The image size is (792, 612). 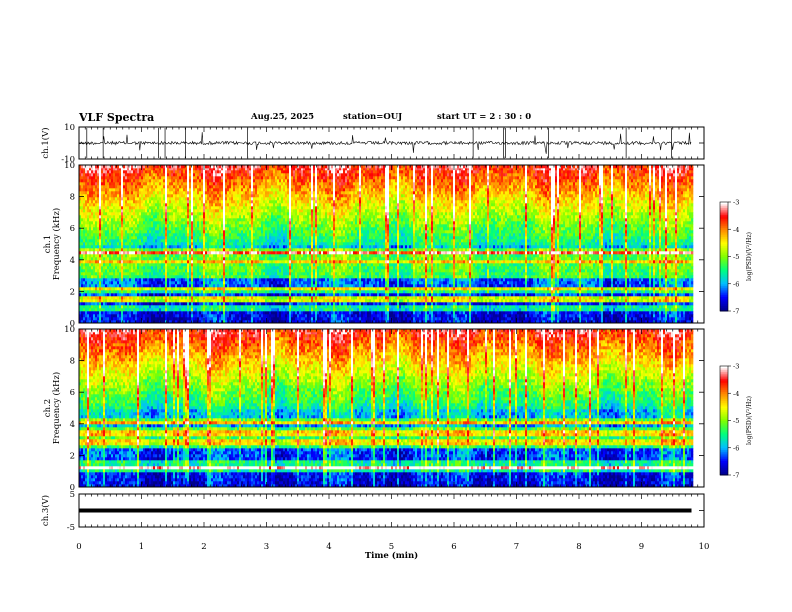 I want to click on x-tick-label: 0, so click(x=78, y=547).